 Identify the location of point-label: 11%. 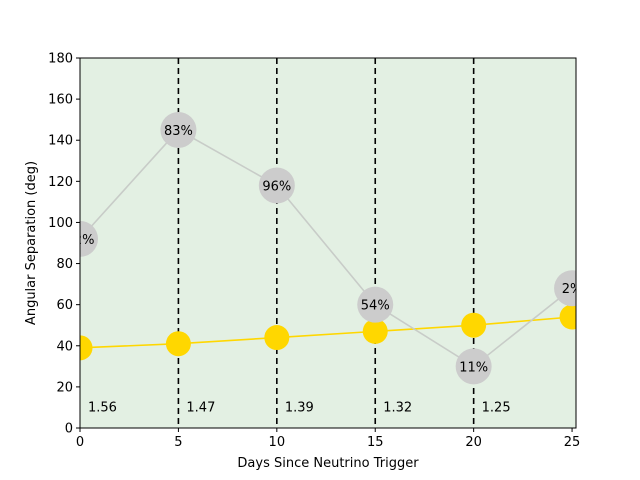
(473, 367).